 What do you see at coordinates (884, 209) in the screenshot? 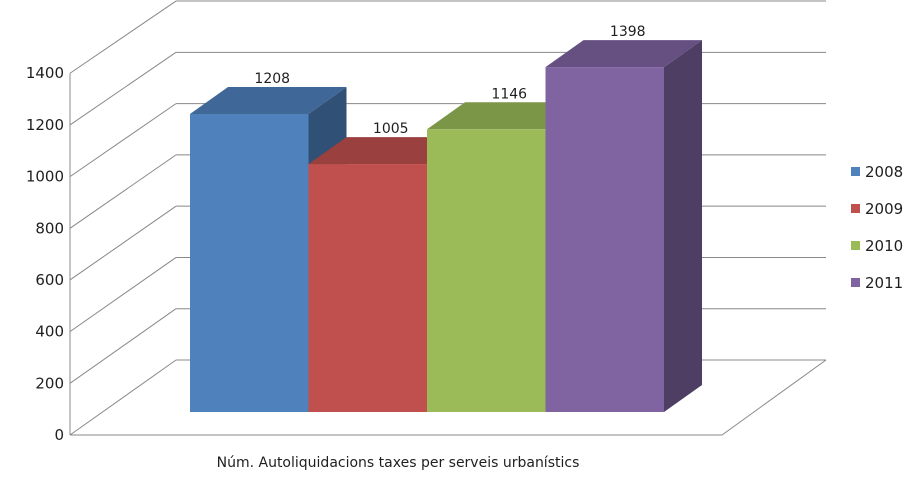
I see `legend-label: 2009` at bounding box center [884, 209].